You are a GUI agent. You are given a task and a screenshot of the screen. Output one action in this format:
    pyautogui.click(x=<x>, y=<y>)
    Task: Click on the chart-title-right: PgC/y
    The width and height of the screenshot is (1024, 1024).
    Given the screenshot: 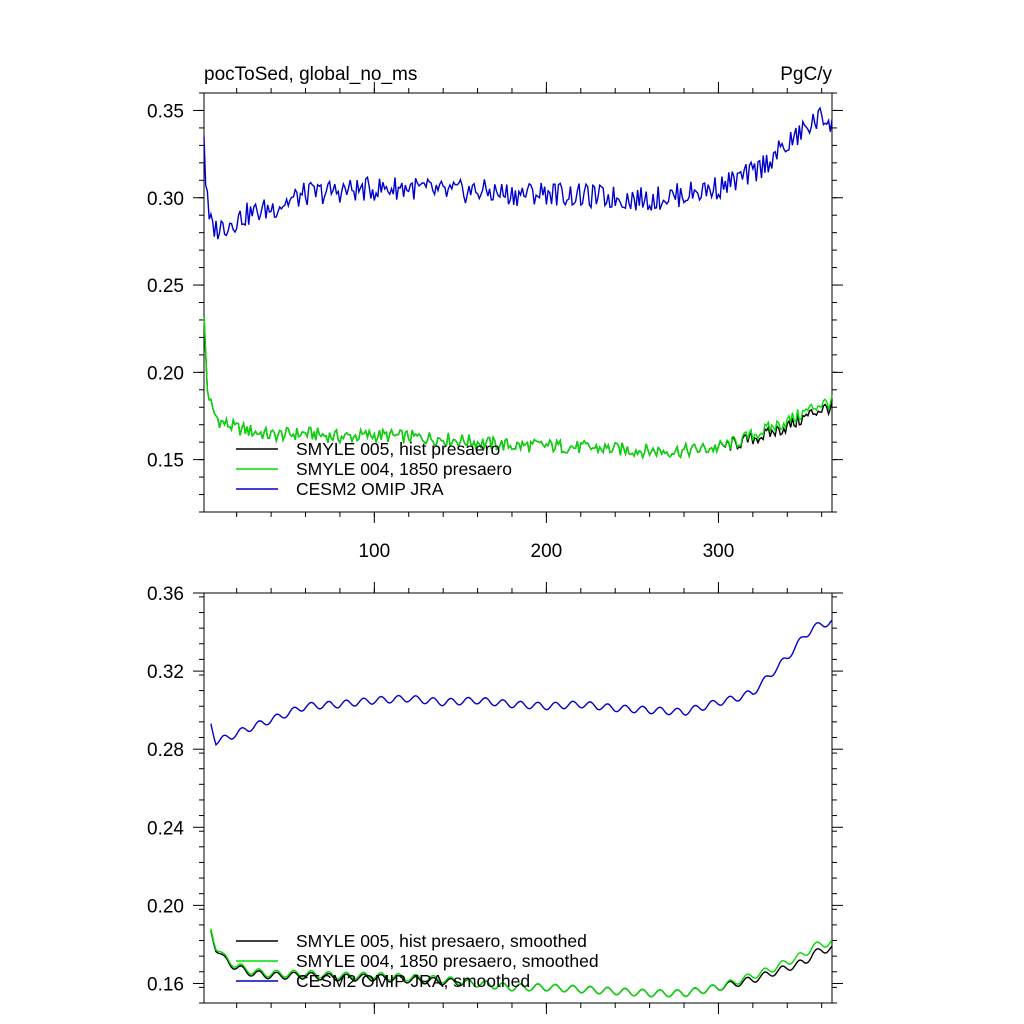 What is the action you would take?
    pyautogui.click(x=806, y=74)
    